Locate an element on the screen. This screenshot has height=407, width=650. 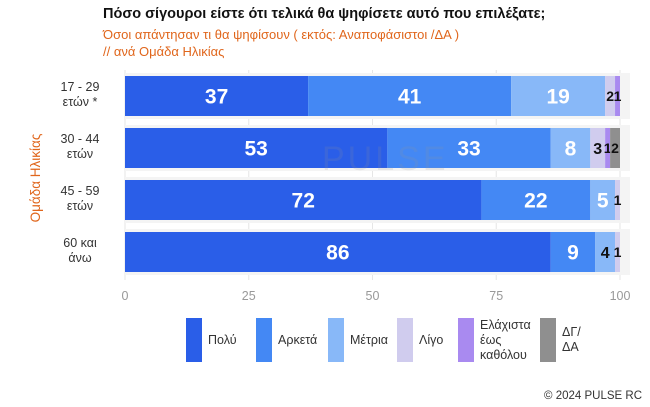
category-label: άνω is located at coordinates (79, 258).